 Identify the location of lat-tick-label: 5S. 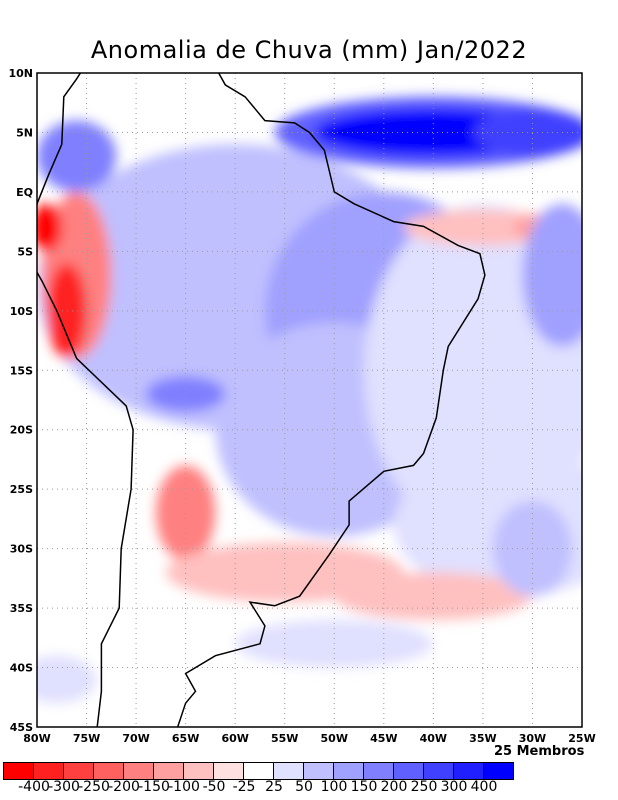
(25, 251).